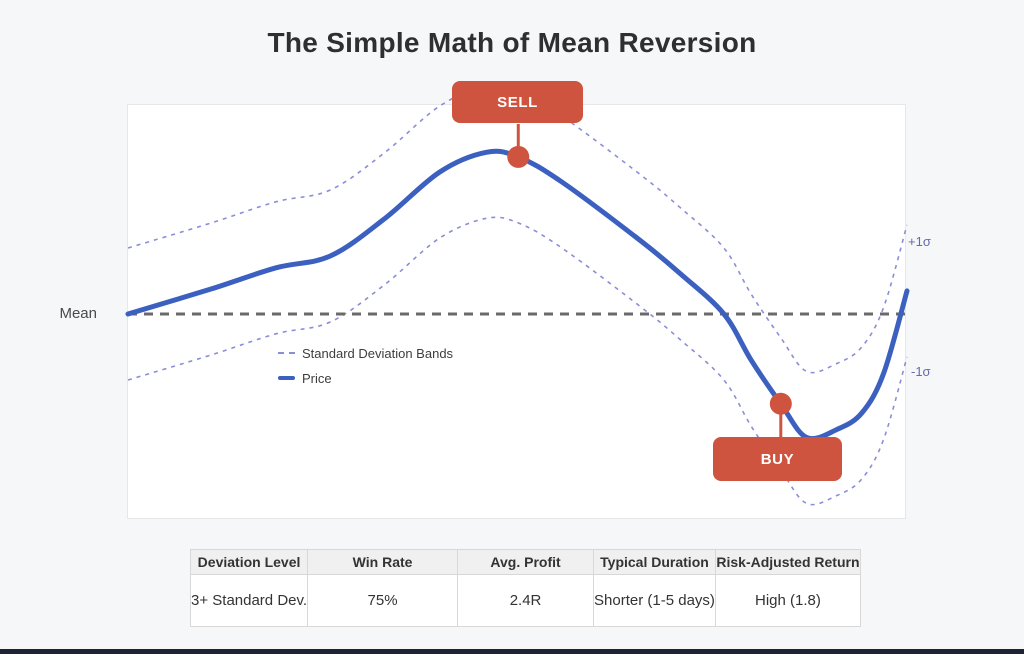  I want to click on table-header-cell: Risk-Adjusted Return, so click(787, 562).